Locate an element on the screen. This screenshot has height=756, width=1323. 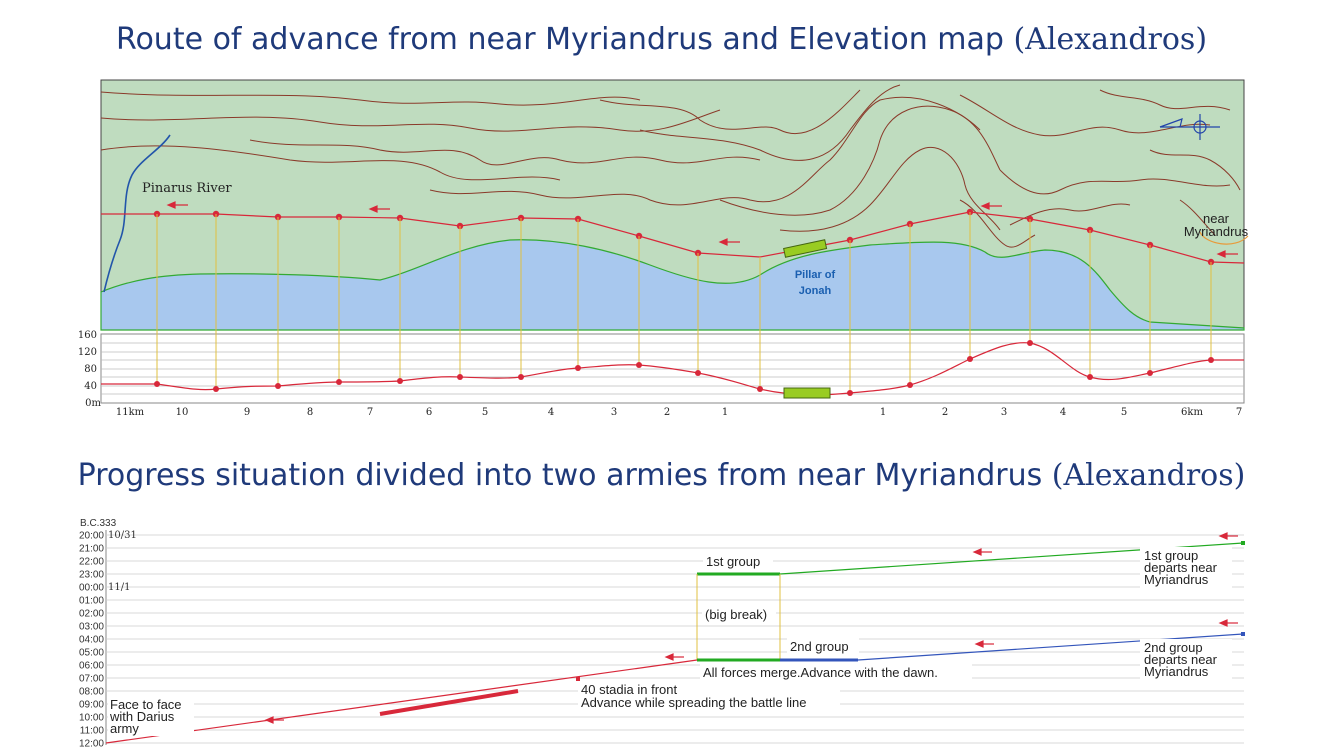
pillar-label-line1: Pillar of is located at coordinates (815, 275).